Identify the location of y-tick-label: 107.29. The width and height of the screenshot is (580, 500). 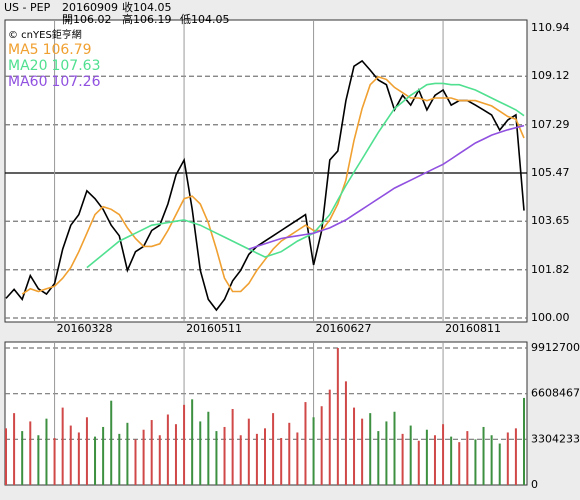
(550, 124).